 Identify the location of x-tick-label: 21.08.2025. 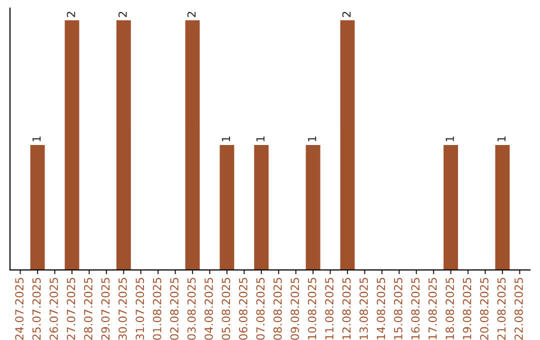
(501, 309).